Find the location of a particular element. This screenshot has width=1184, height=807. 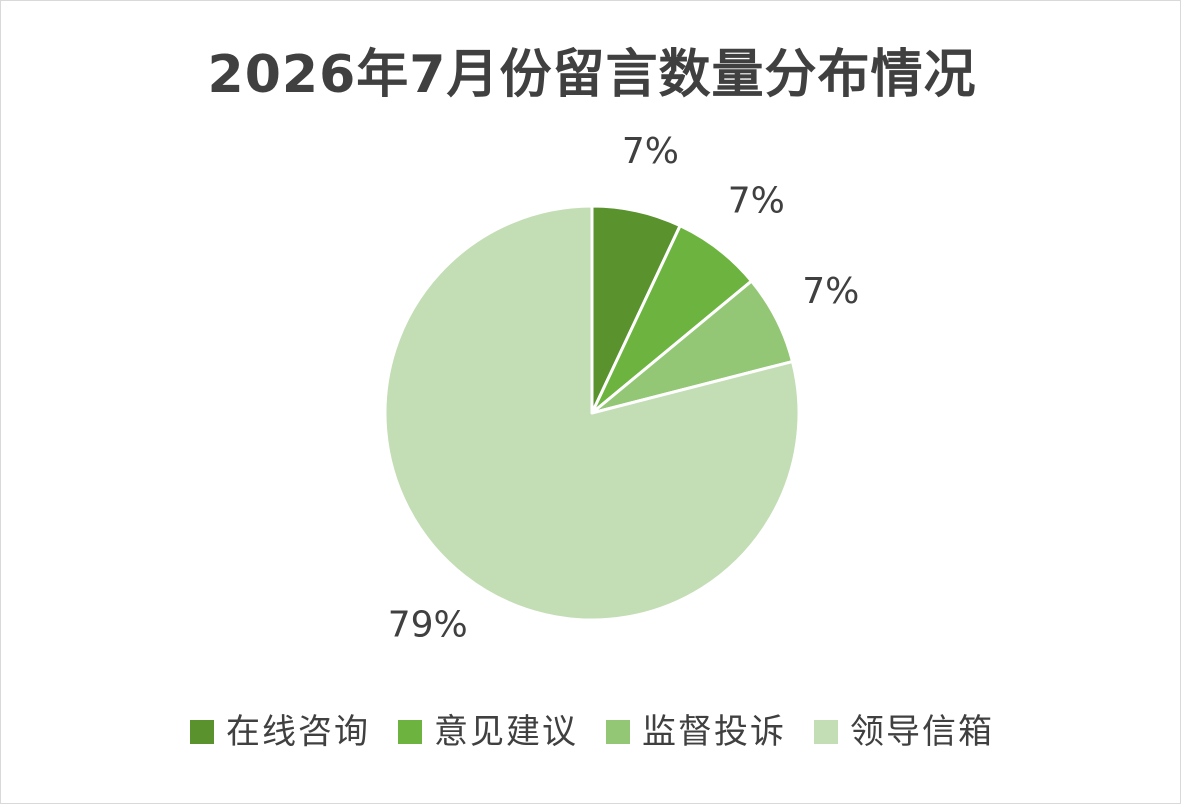

data-label: 79% is located at coordinates (428, 624).